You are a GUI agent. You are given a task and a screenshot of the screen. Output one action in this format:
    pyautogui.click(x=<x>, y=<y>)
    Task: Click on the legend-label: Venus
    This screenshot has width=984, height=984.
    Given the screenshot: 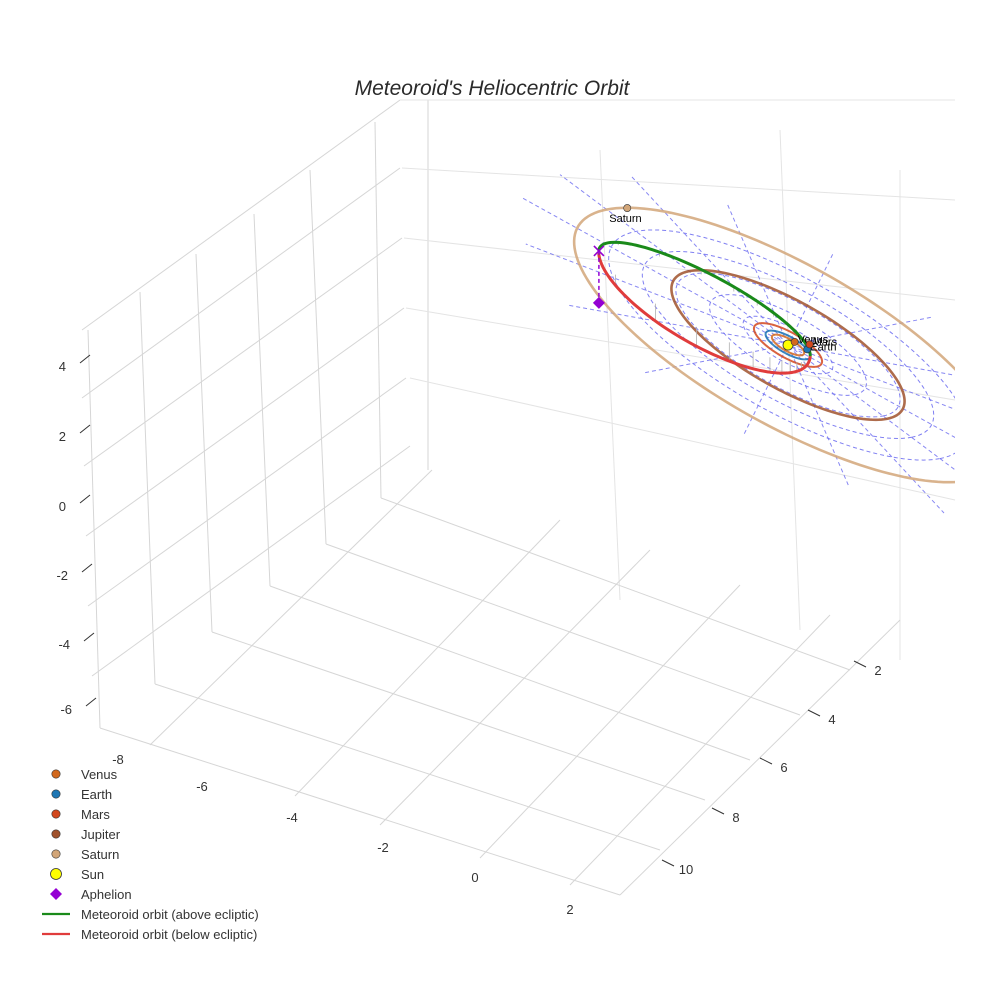 What is the action you would take?
    pyautogui.click(x=99, y=774)
    